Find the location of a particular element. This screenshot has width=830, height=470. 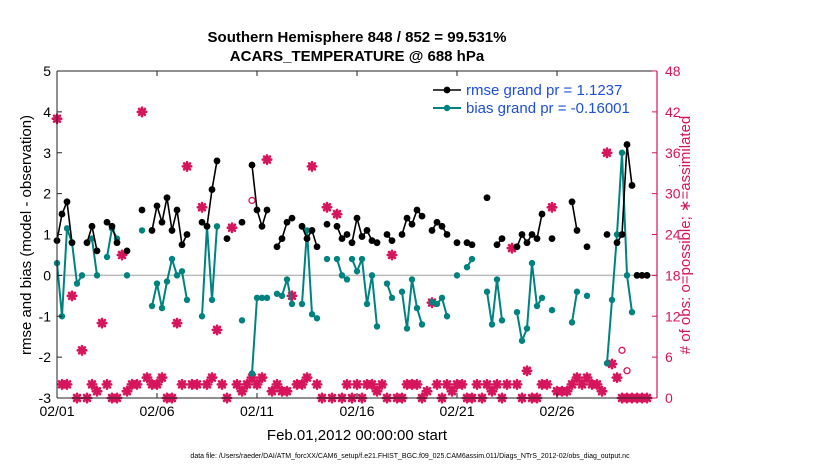

legend-bias-marker is located at coordinates (447, 108).